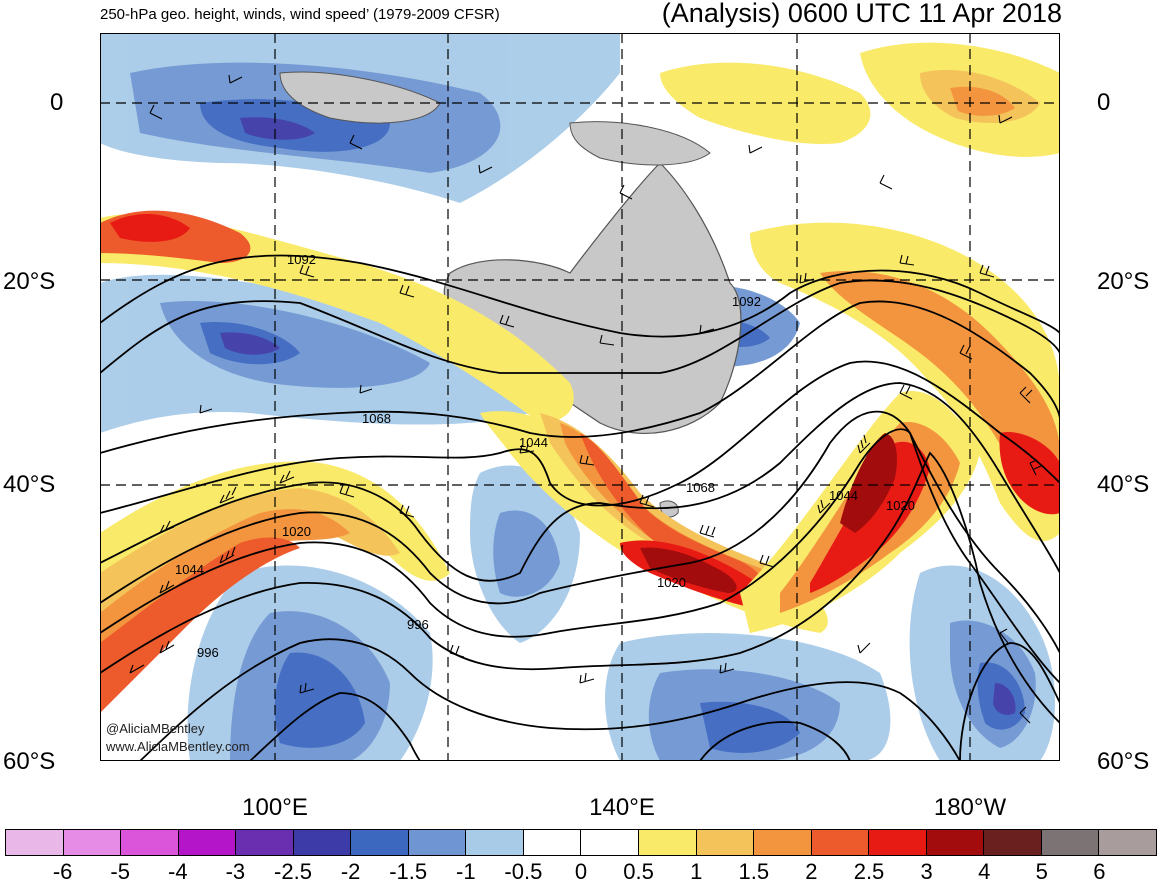 Image resolution: width=1160 pixels, height=885 pixels. What do you see at coordinates (811, 871) in the screenshot?
I see `colorbar-tick-label: 2` at bounding box center [811, 871].